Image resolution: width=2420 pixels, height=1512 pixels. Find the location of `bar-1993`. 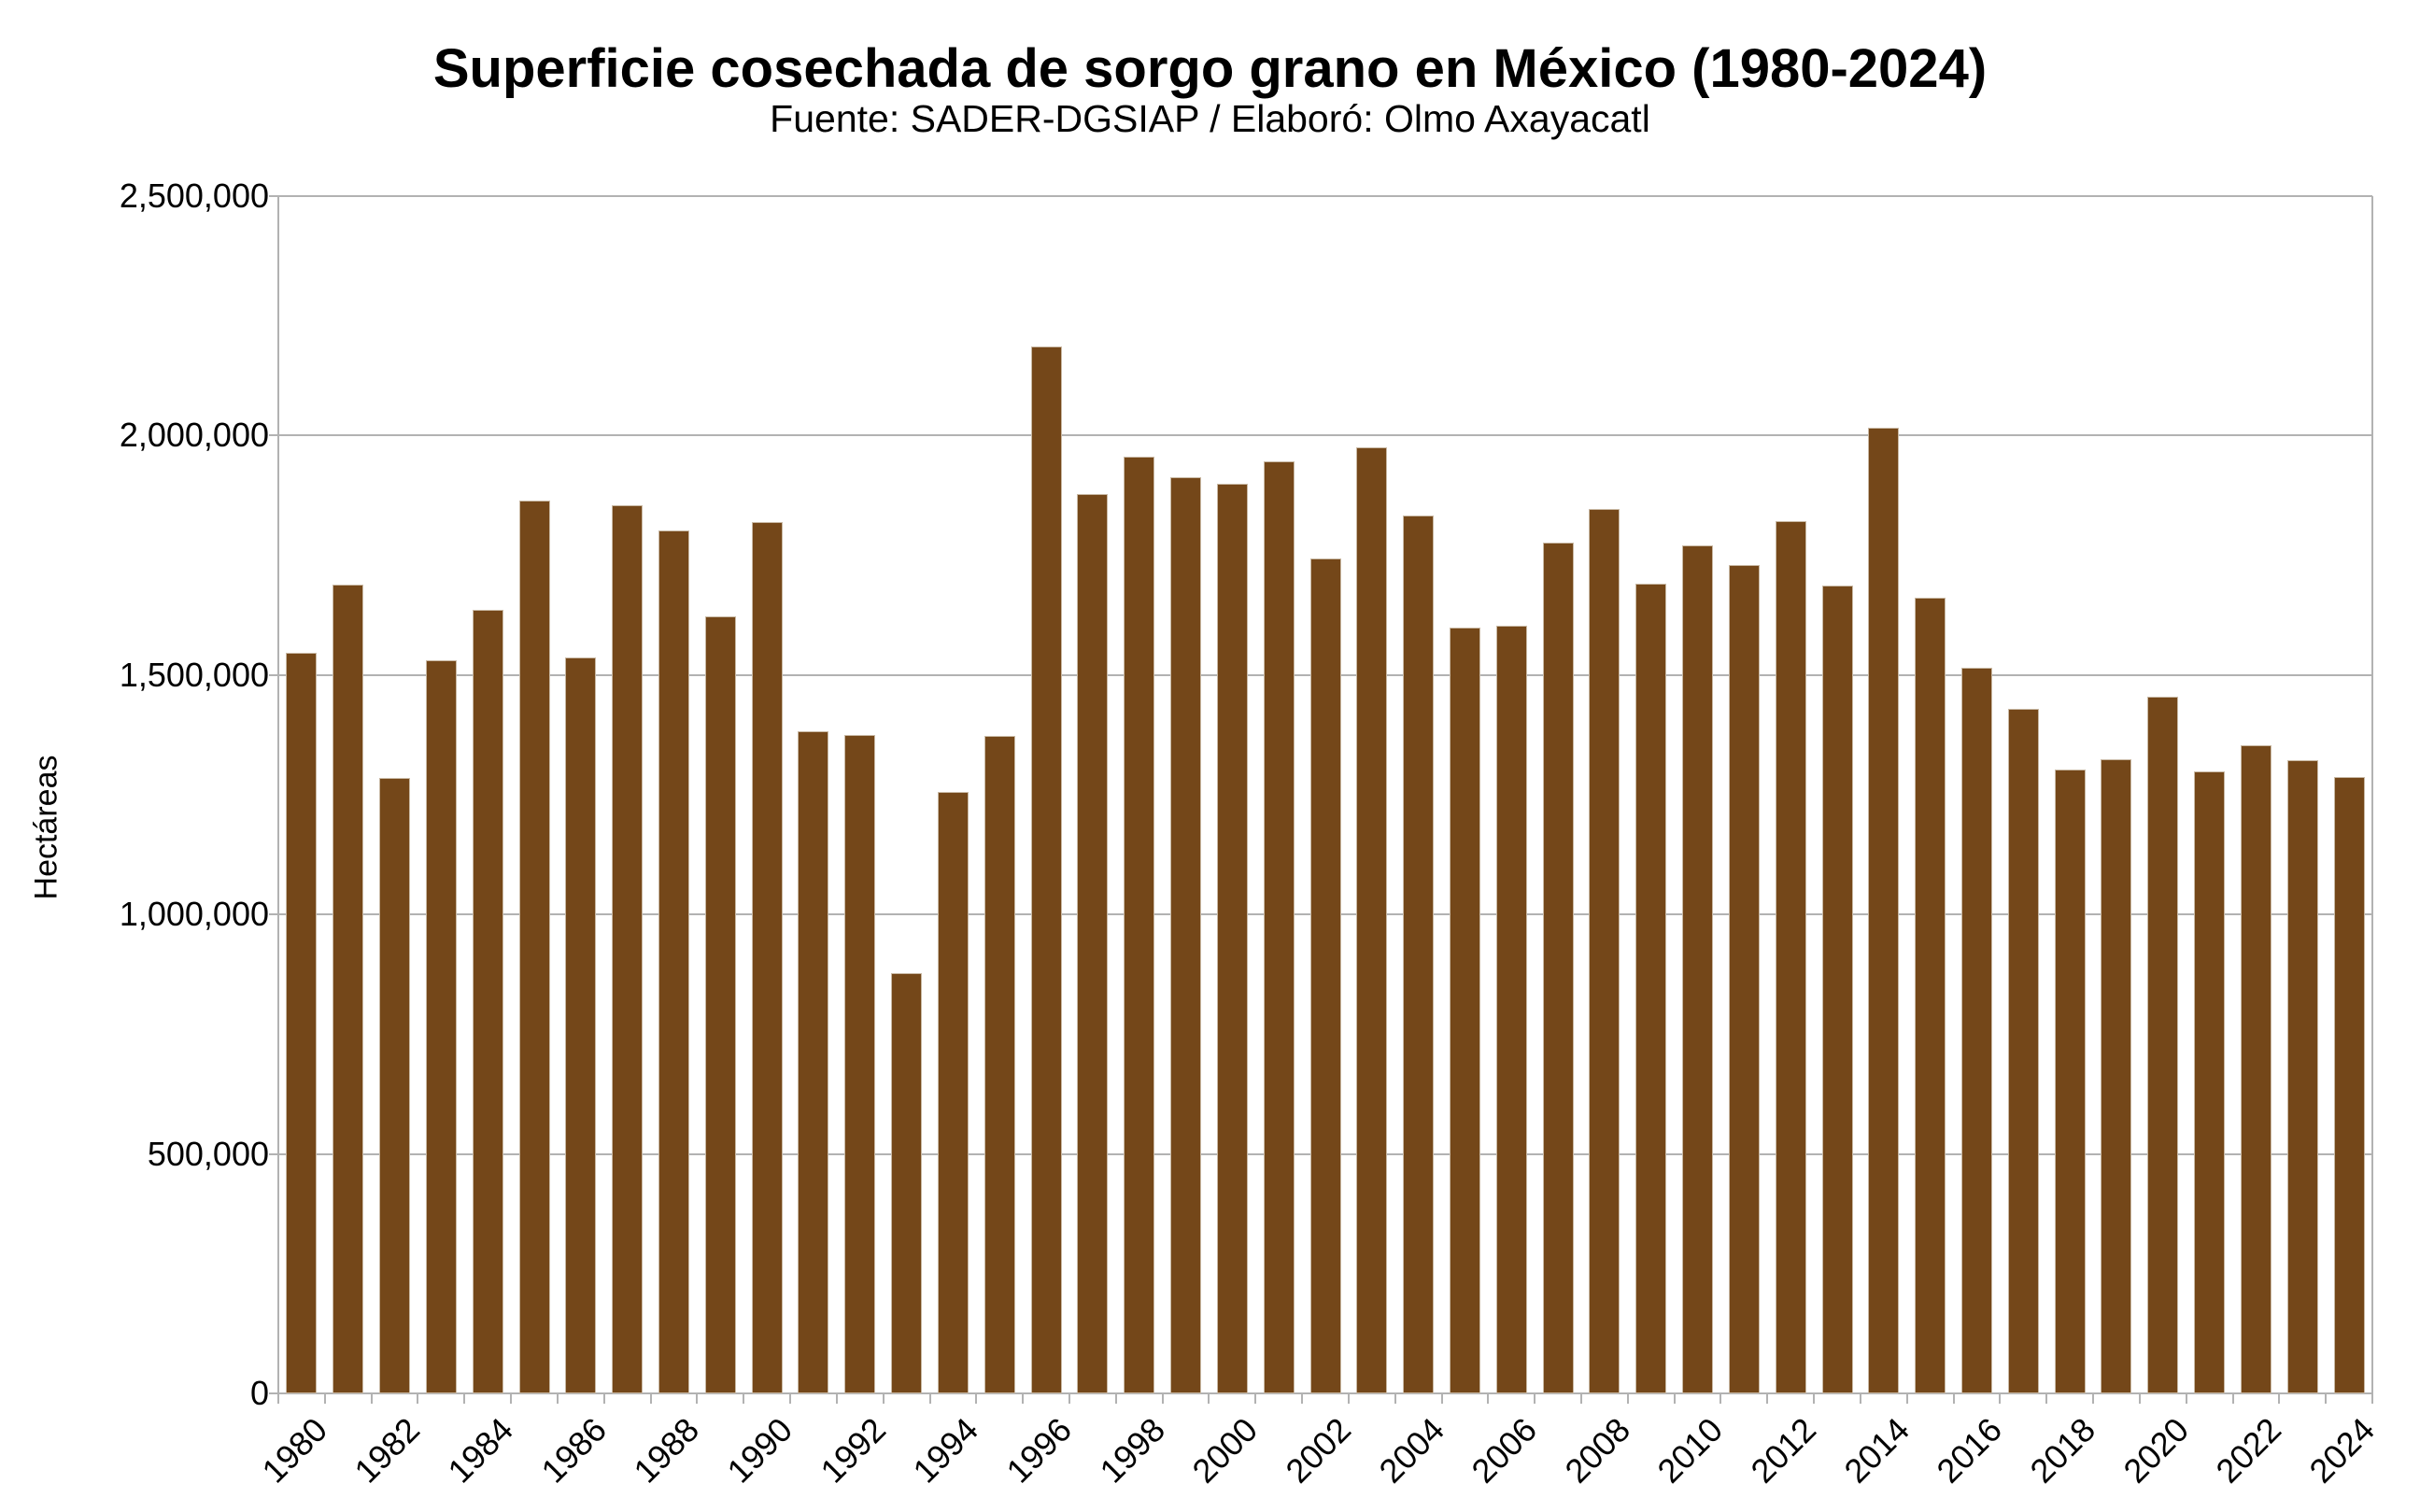

bar-1993 is located at coordinates (907, 1182).